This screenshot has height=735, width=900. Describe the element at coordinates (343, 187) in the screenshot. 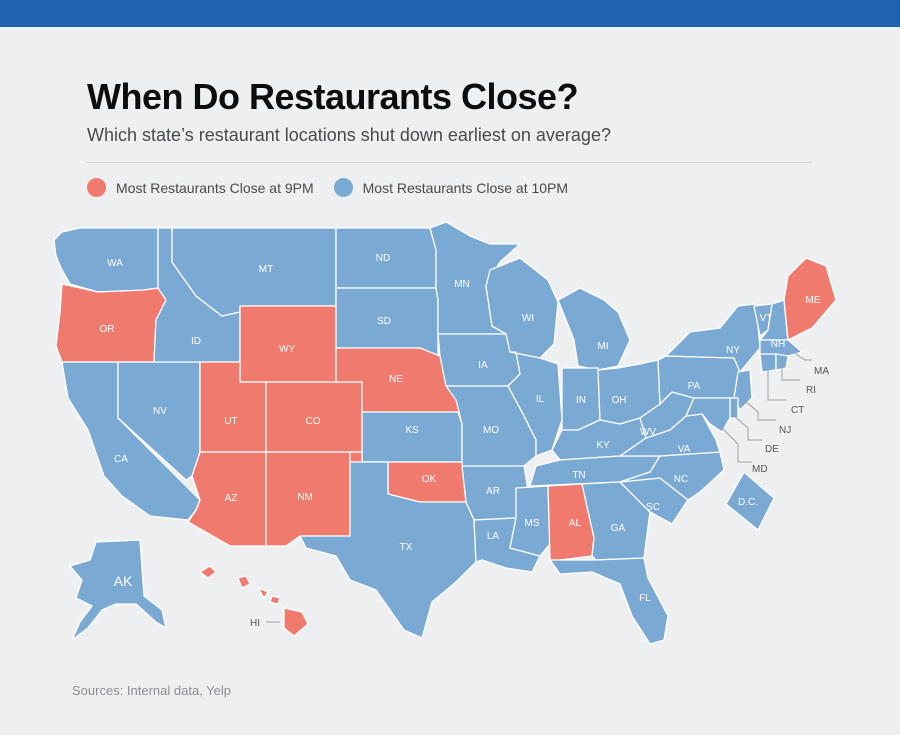

I see `legend-dot-10pm` at that location.